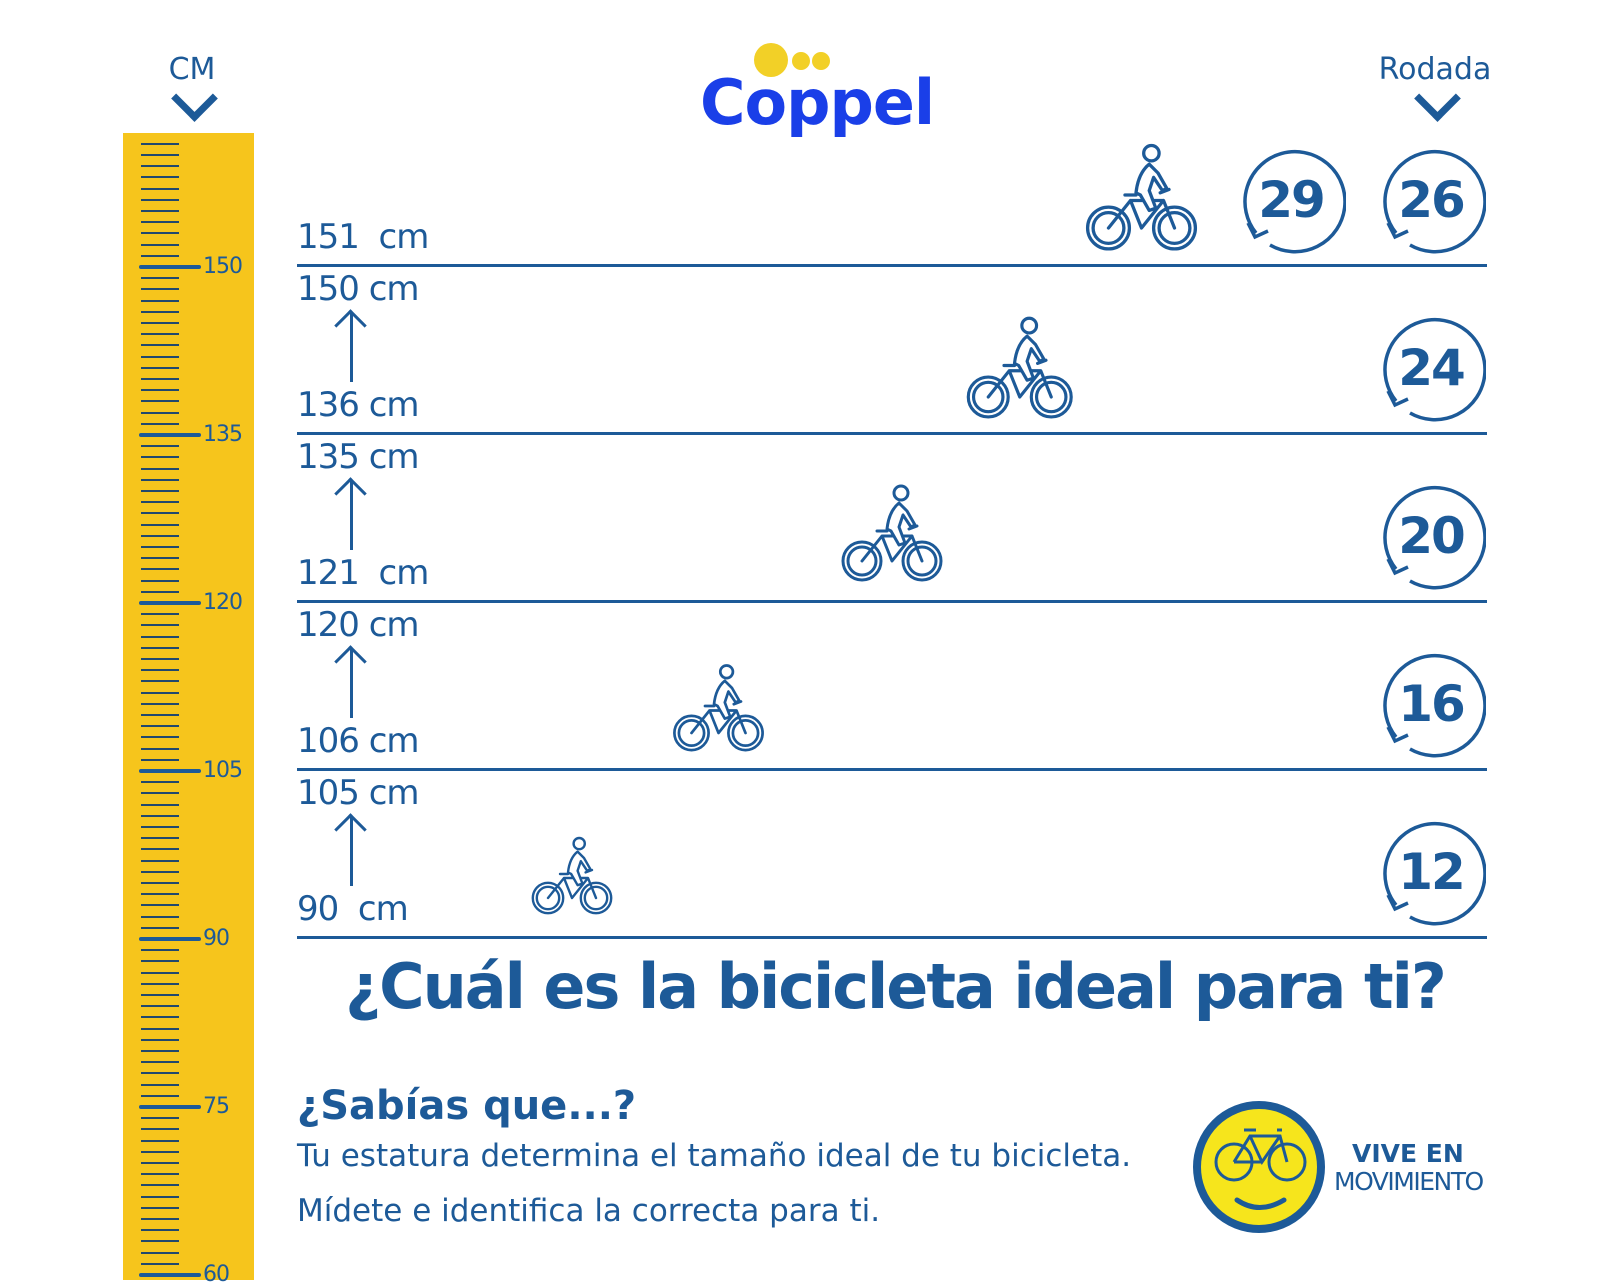 Image resolution: width=1600 pixels, height=1287 pixels. What do you see at coordinates (363, 237) in the screenshot?
I see `row-height-label: 151 cm` at bounding box center [363, 237].